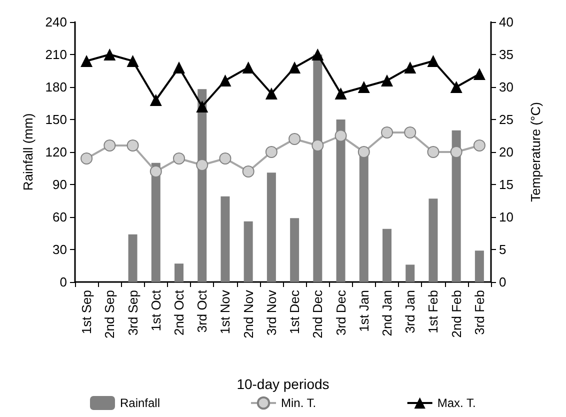 The height and width of the screenshot is (417, 566). Describe the element at coordinates (56, 54) in the screenshot. I see `y-tick-label: 210` at that location.